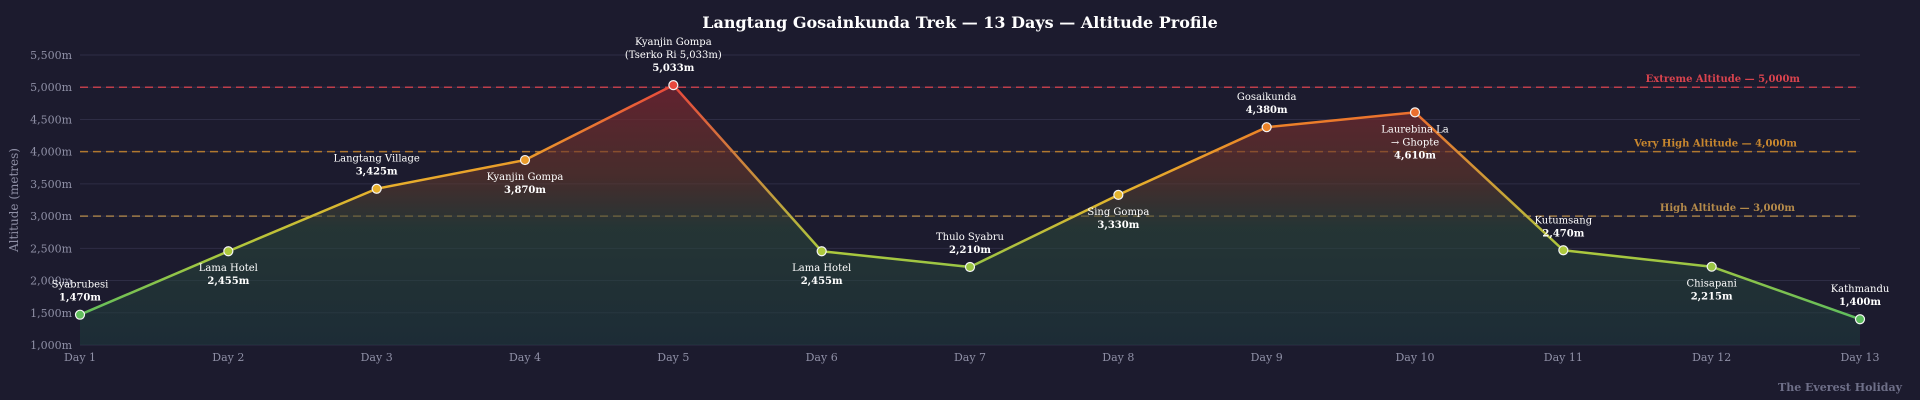  I want to click on point-label: 2,210m Thulo Syabru, so click(970, 244).